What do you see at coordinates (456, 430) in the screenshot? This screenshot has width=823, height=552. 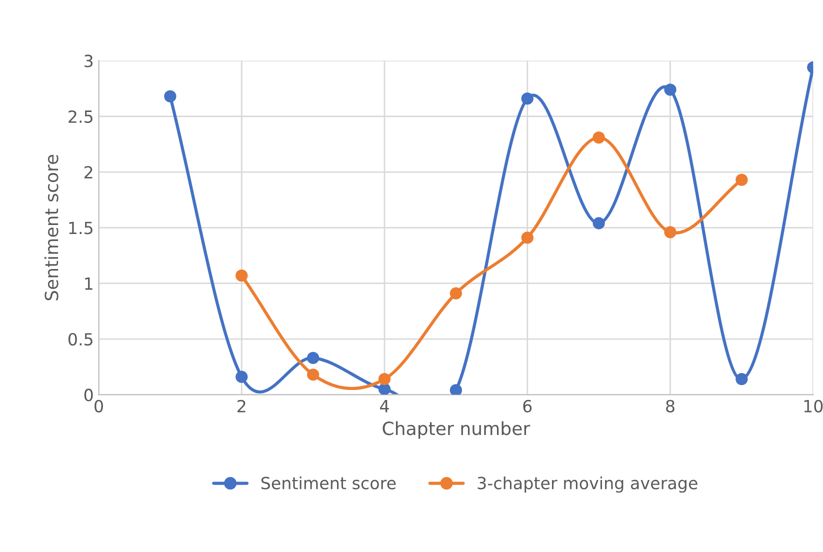 I see `x-axis-title: Chapter number` at bounding box center [456, 430].